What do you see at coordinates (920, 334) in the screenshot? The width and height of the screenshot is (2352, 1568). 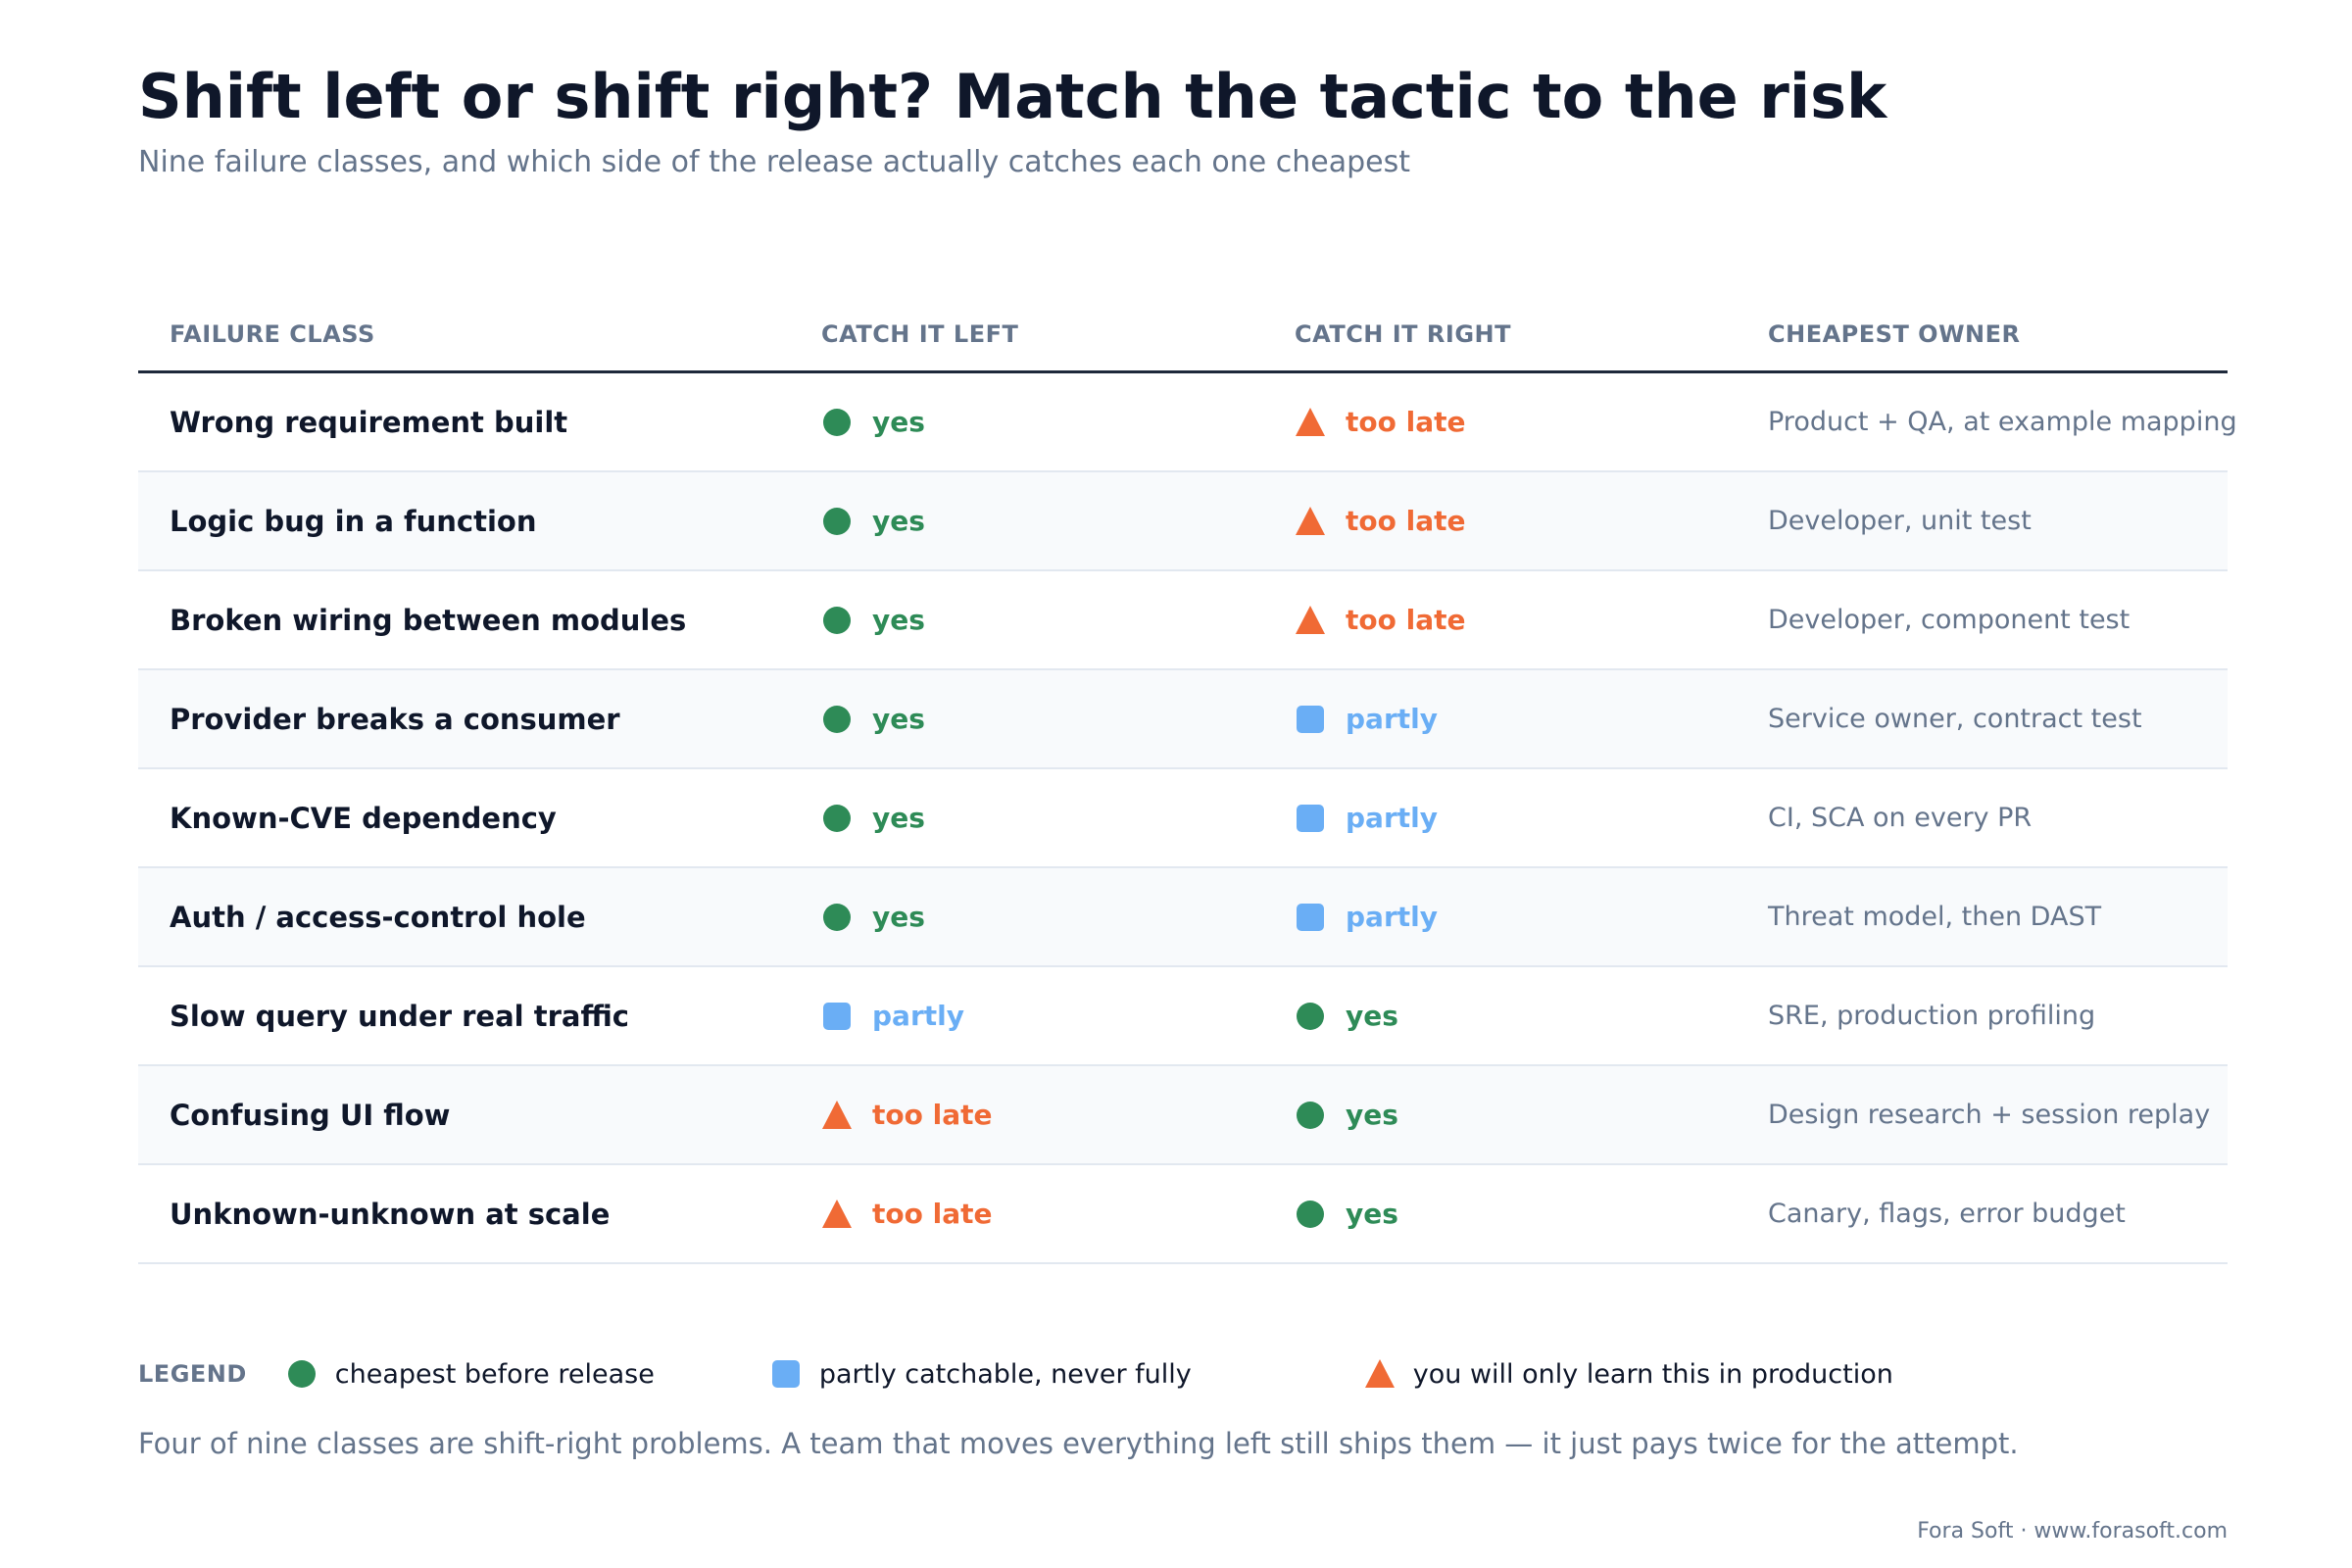 I see `header-catch-left: CATCH IT LEFT` at bounding box center [920, 334].